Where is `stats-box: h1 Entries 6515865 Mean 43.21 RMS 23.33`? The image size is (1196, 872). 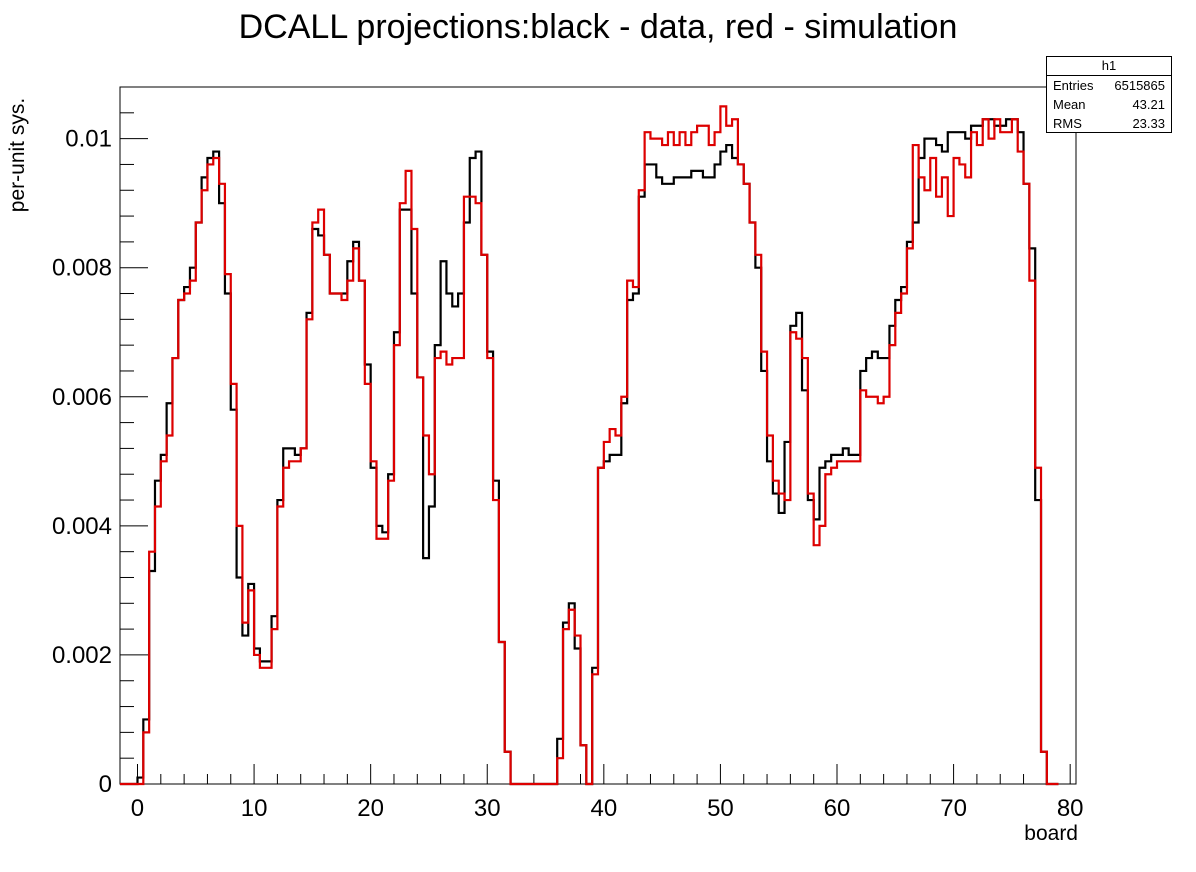
stats-box: h1 Entries 6515865 Mean 43.21 RMS 23.33 is located at coordinates (1109, 94).